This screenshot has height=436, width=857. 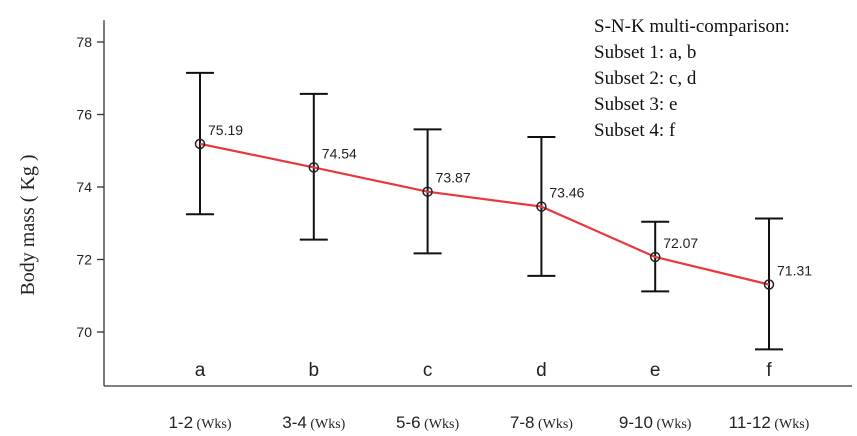 I want to click on x-tick-label: 1-2 (Wks), so click(x=199, y=422).